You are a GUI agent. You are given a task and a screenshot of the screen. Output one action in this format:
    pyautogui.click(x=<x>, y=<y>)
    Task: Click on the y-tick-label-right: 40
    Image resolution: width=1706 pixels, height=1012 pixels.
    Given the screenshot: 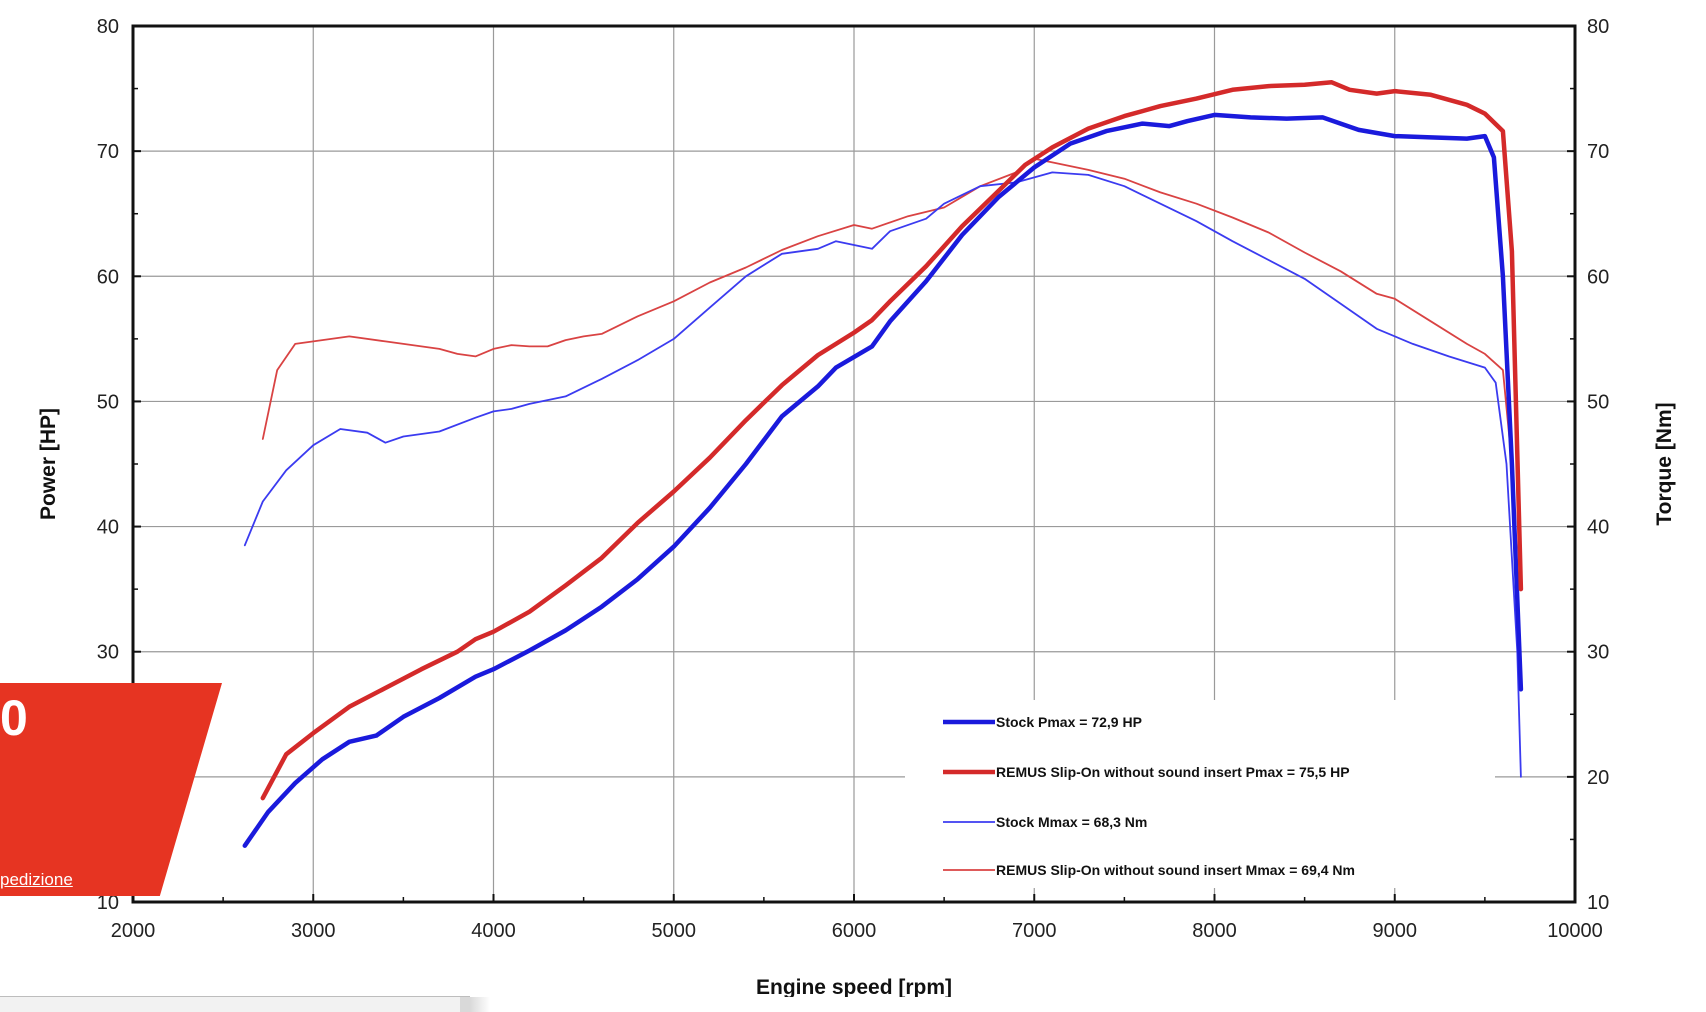 What is the action you would take?
    pyautogui.click(x=1598, y=528)
    